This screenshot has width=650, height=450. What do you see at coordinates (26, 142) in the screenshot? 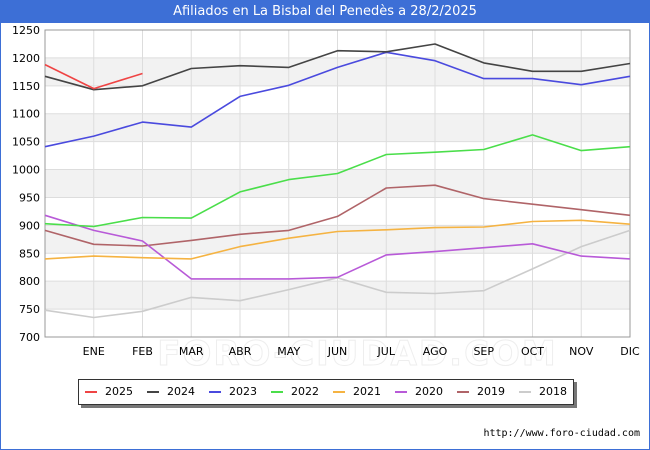
I see `y-tick-label: 1050` at bounding box center [26, 142].